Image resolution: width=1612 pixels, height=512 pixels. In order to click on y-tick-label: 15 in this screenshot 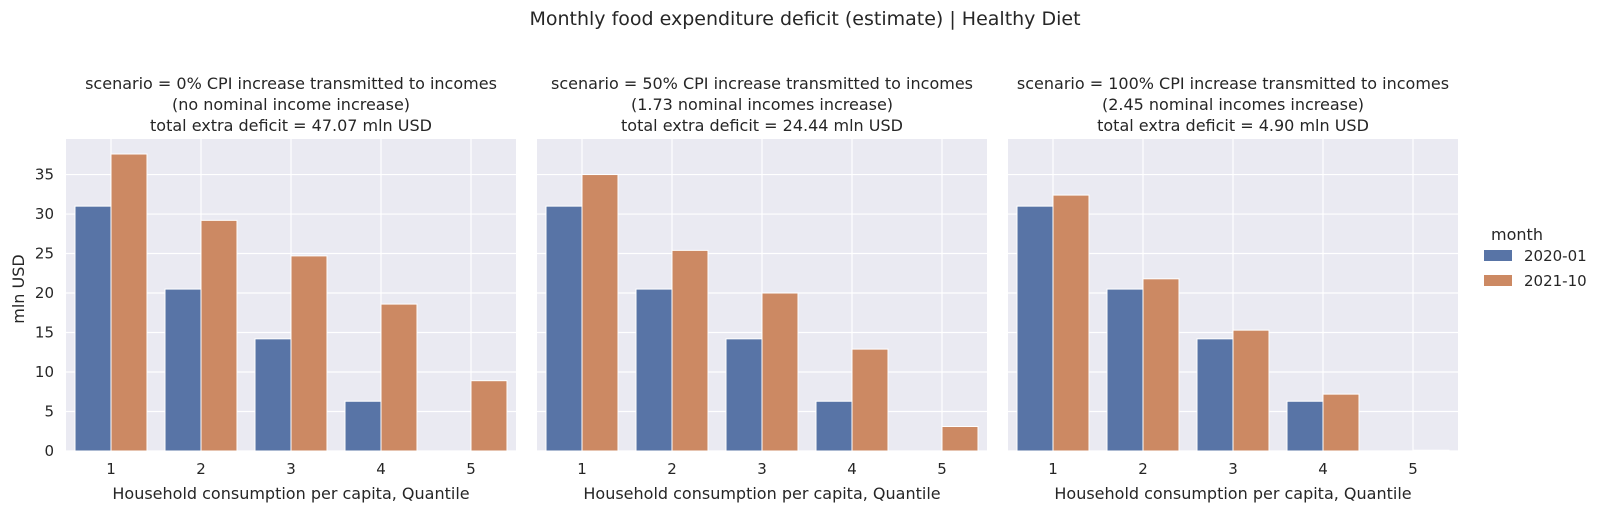, I will do `click(44, 333)`.